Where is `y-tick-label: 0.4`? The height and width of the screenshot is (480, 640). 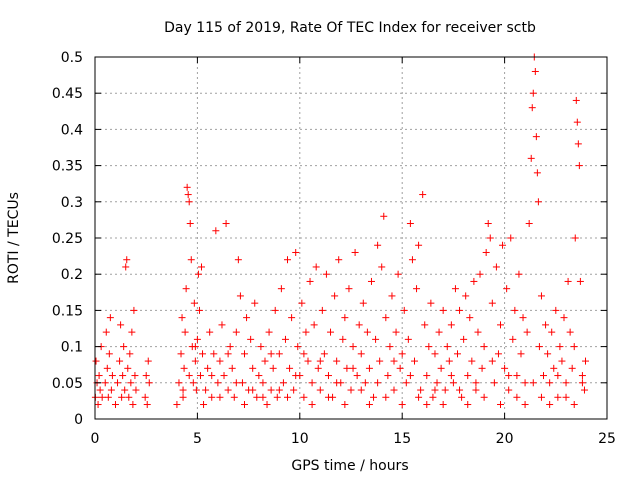
y-tick-label: 0.4 is located at coordinates (72, 130).